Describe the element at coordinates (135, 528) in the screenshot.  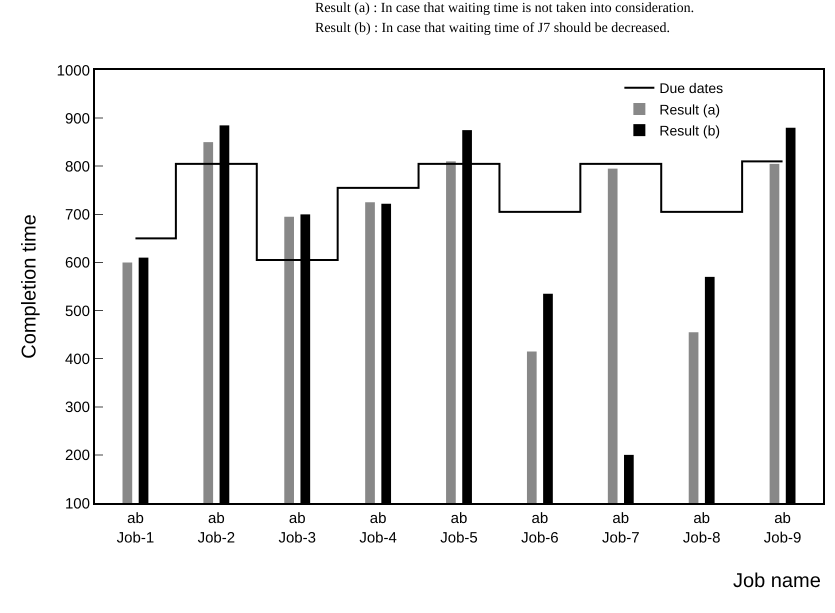
I see `x-tick-label: ab Job-1` at that location.